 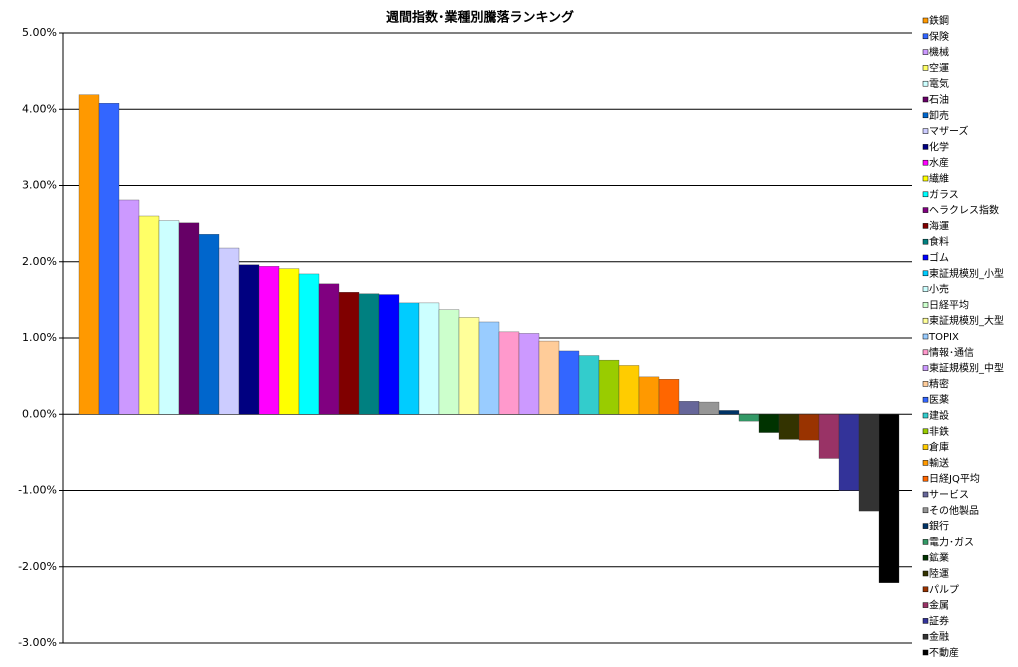 What do you see at coordinates (939, 36) in the screenshot?
I see `legend-label: 保険` at bounding box center [939, 36].